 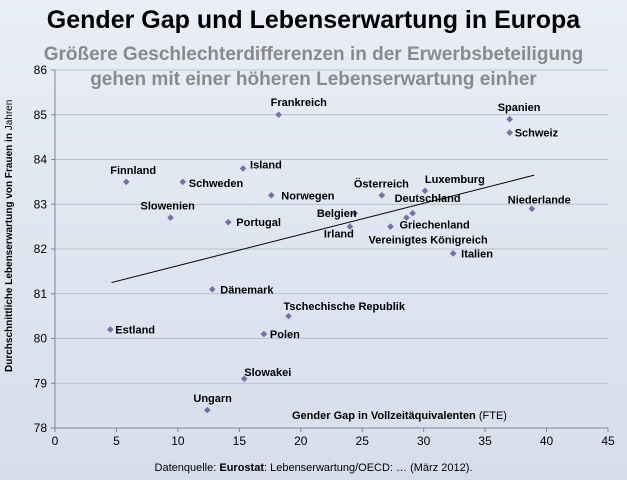 What do you see at coordinates (424, 441) in the screenshot?
I see `x-tick-label: 30` at bounding box center [424, 441].